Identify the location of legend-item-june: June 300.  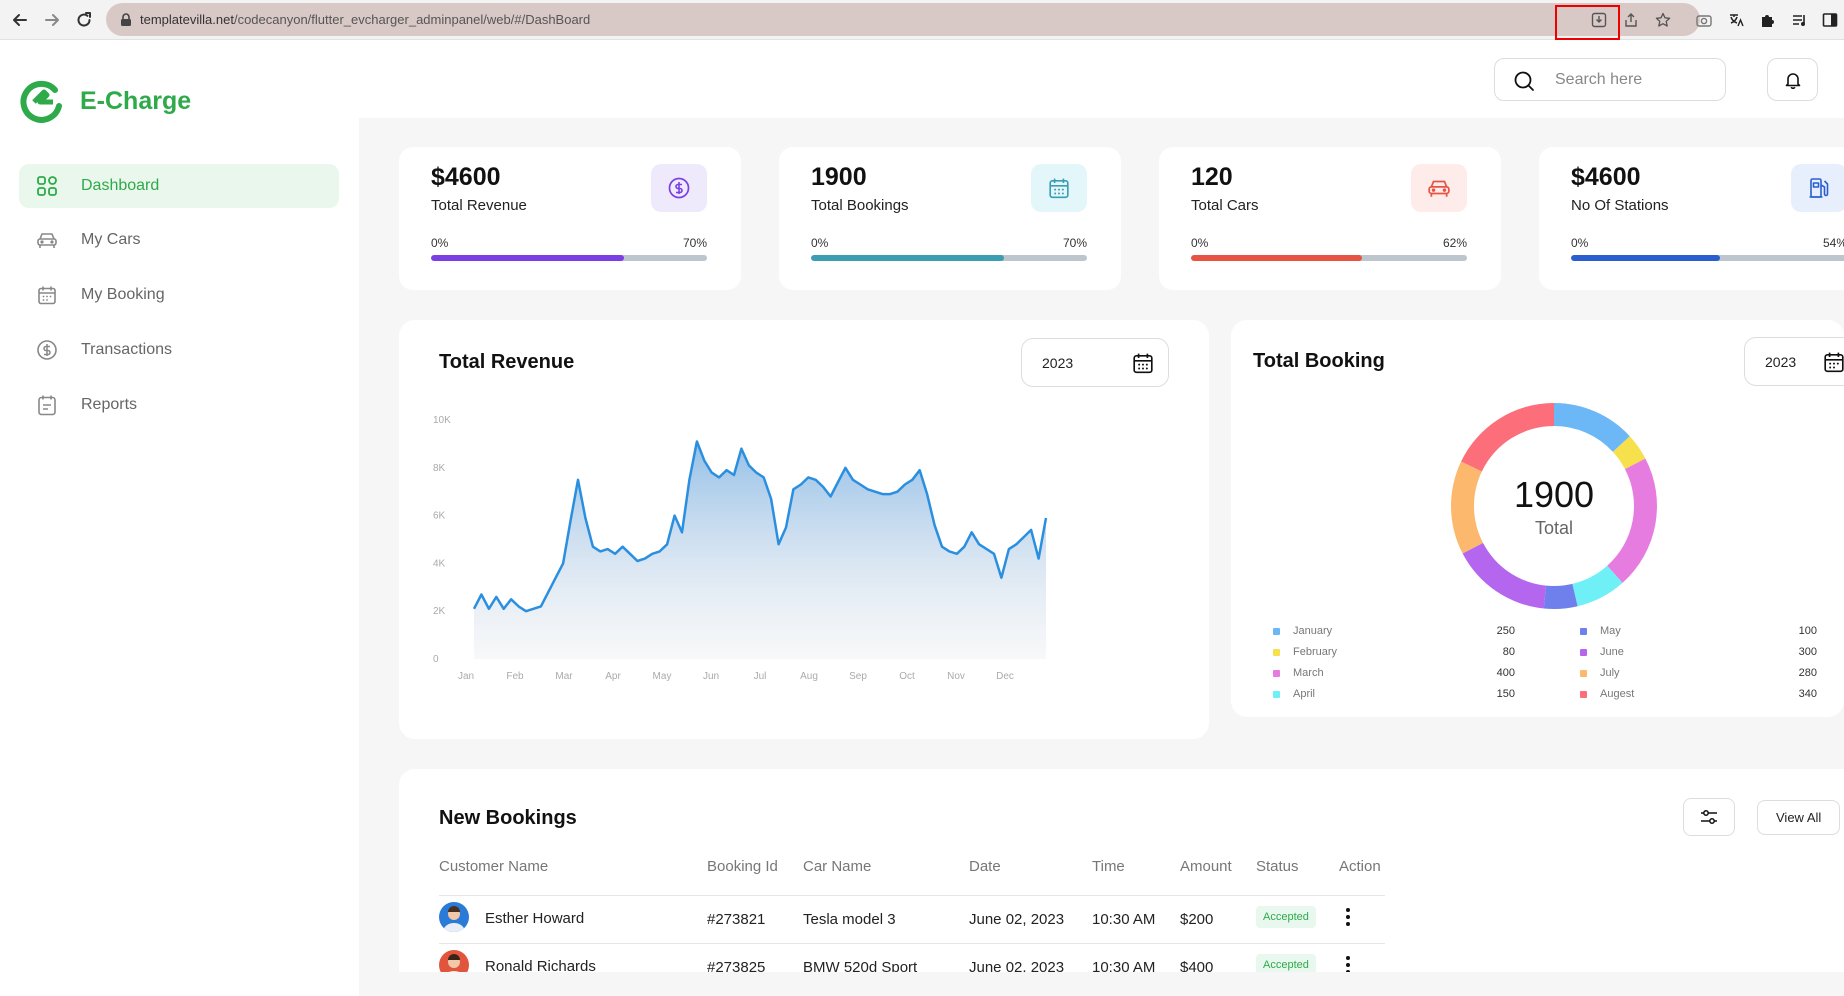
(1701, 653).